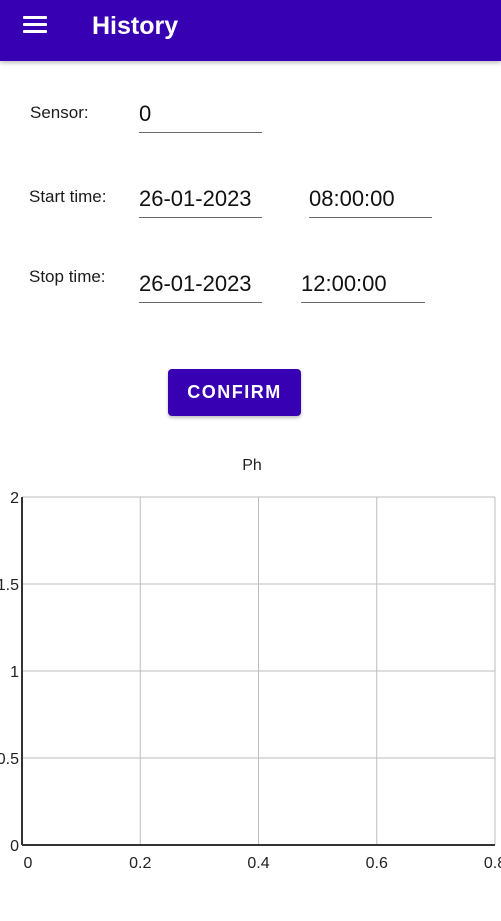 This screenshot has height=921, width=501. I want to click on start-time-label: Start time:, so click(68, 196).